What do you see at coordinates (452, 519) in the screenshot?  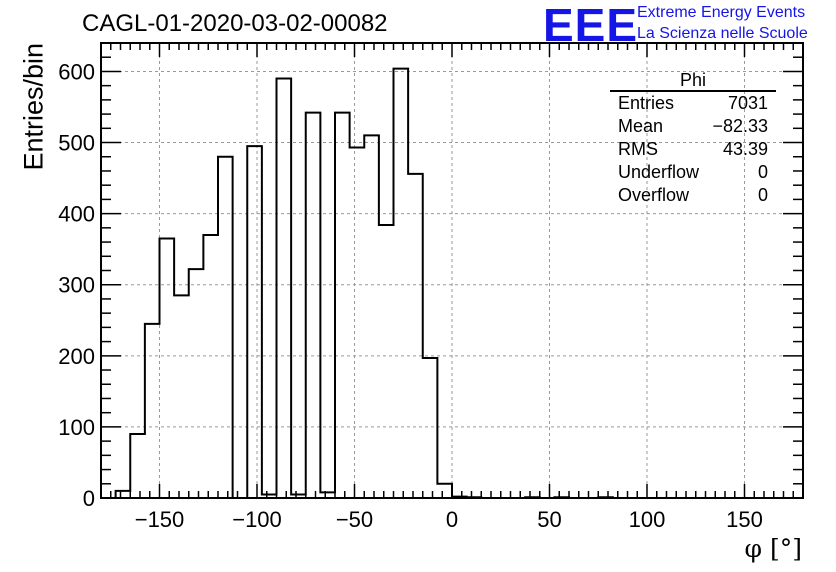 I see `x-tick-label: 0` at bounding box center [452, 519].